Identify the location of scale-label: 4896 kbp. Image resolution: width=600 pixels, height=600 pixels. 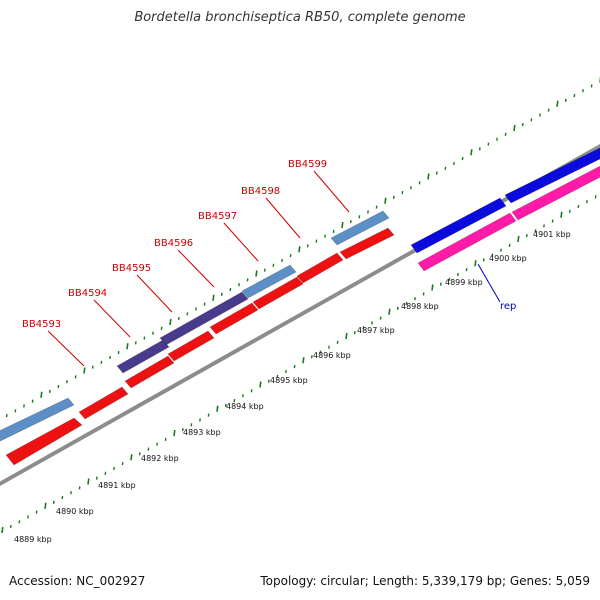
(332, 355).